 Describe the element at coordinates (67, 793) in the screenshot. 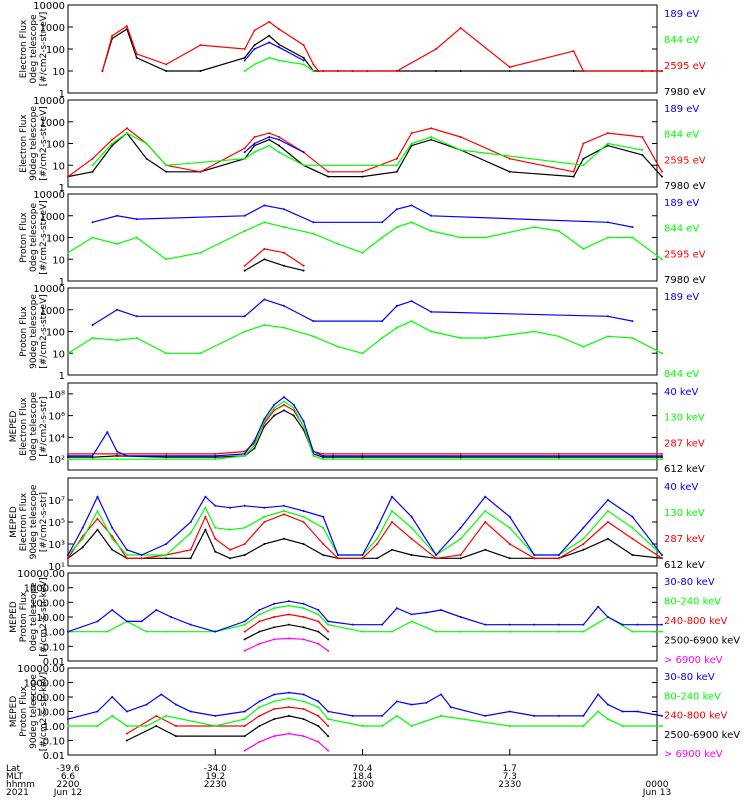

I see `x-tick-label: Jun 12` at that location.